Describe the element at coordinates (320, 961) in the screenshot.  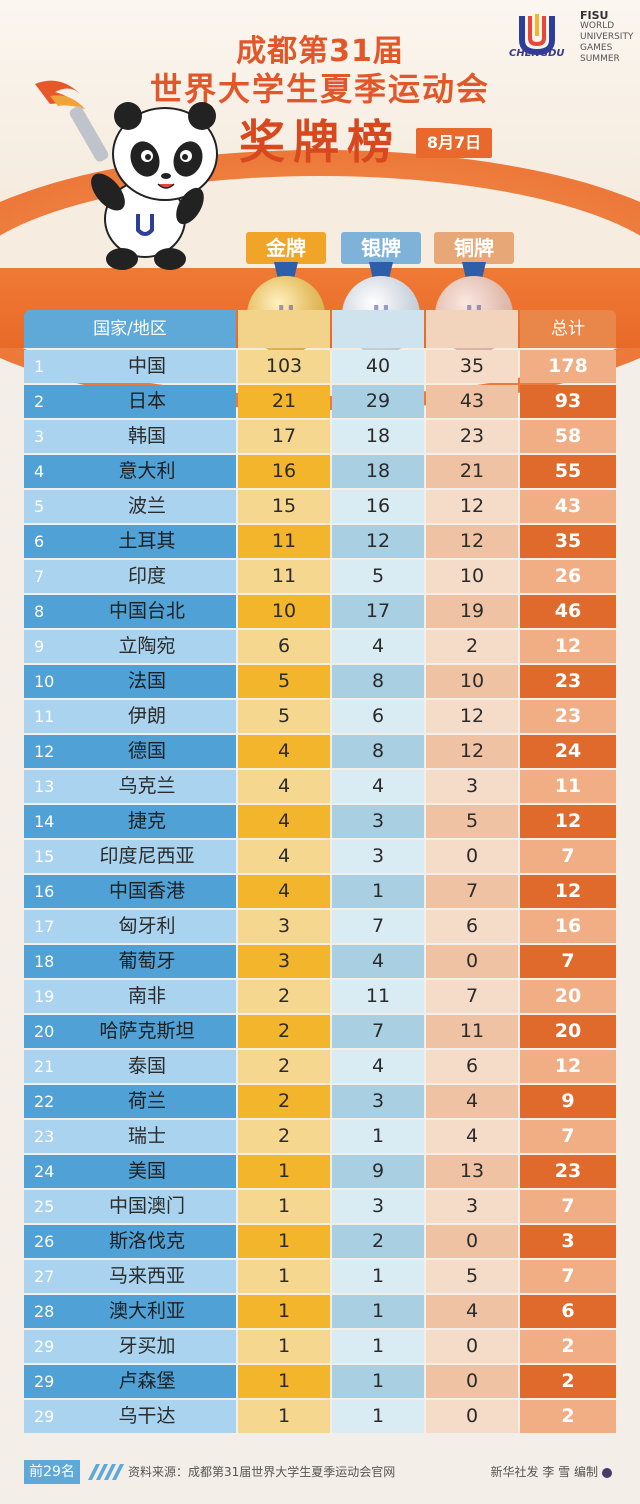
I see `table-row: 18 葡萄牙 3 4 0 7` at that location.